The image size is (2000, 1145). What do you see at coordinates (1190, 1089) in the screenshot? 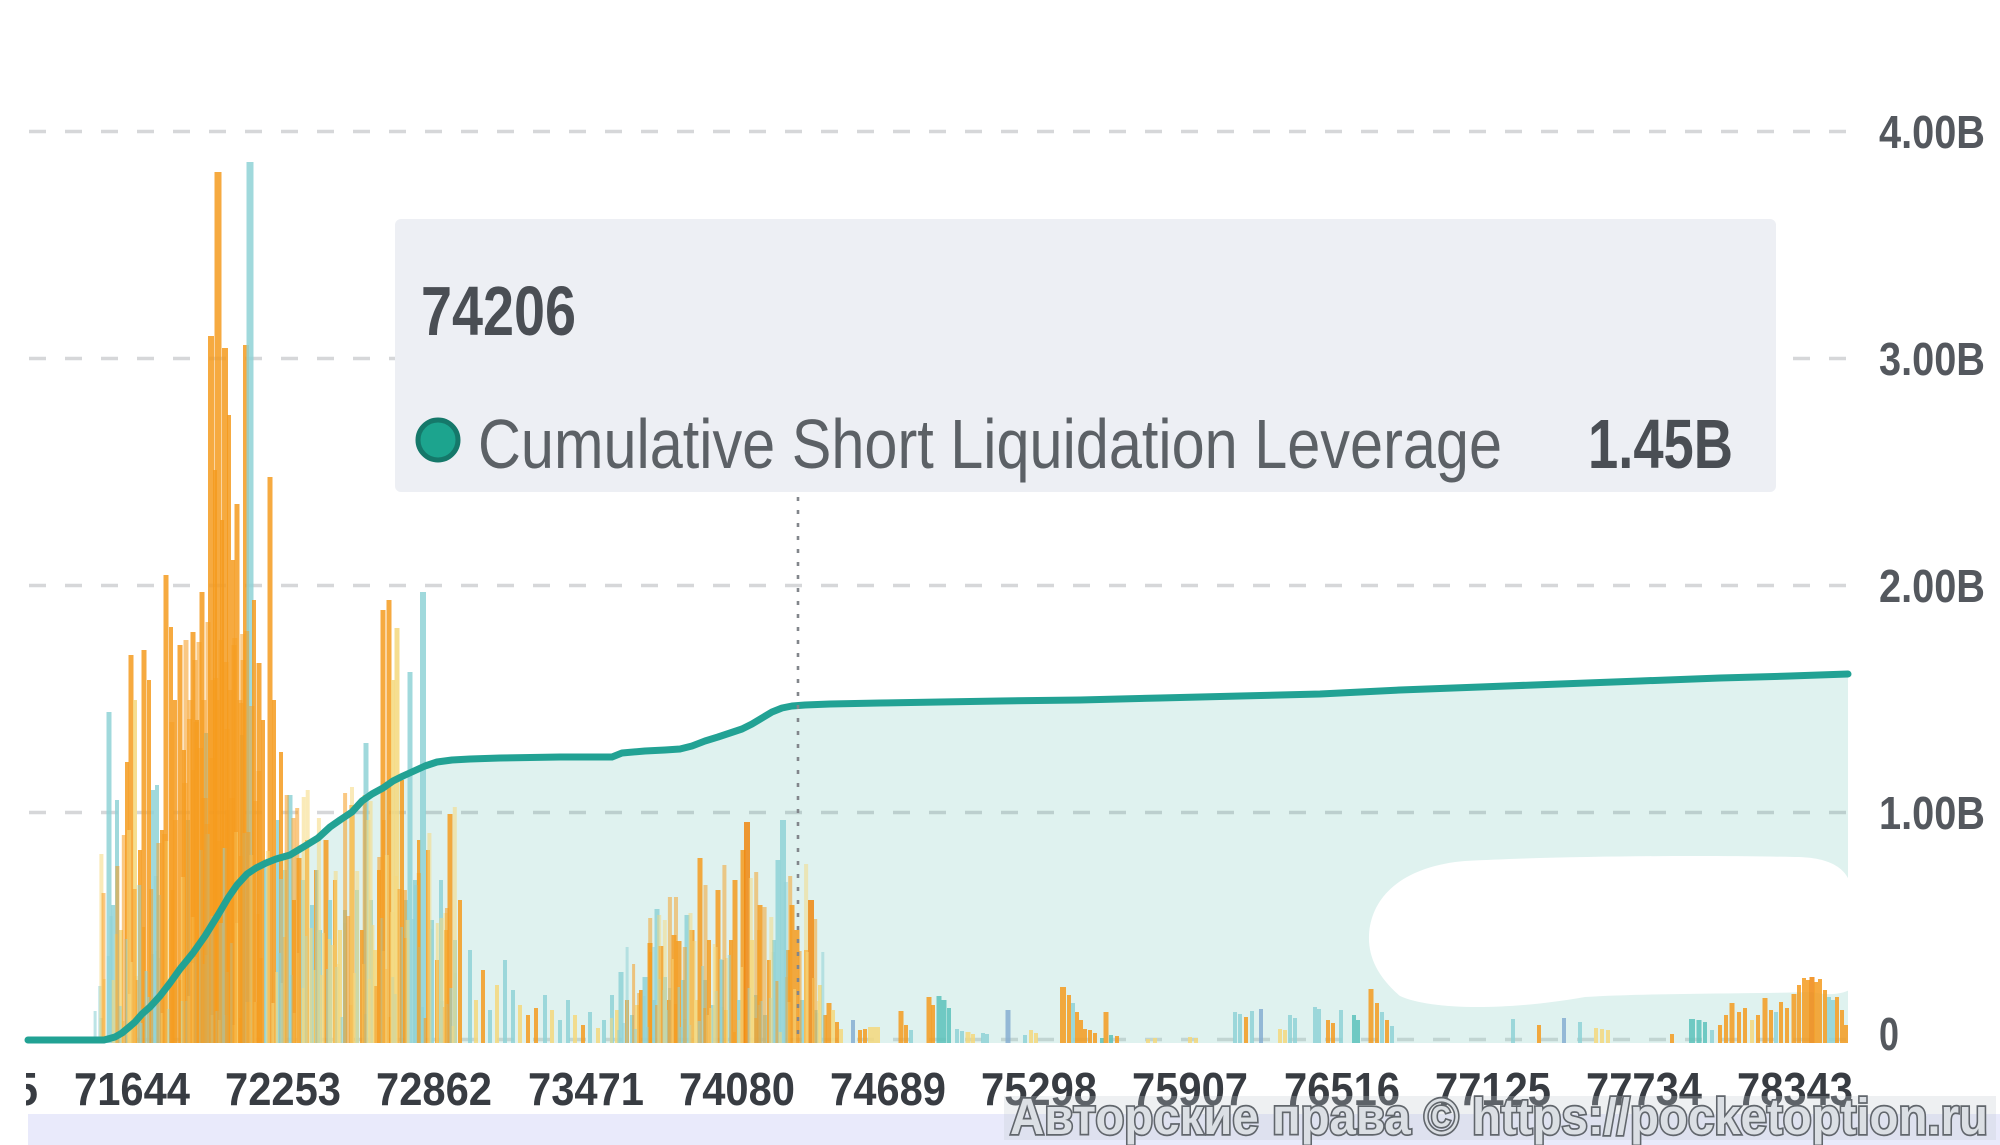
I see `svg-text: 75907` at bounding box center [1190, 1089].